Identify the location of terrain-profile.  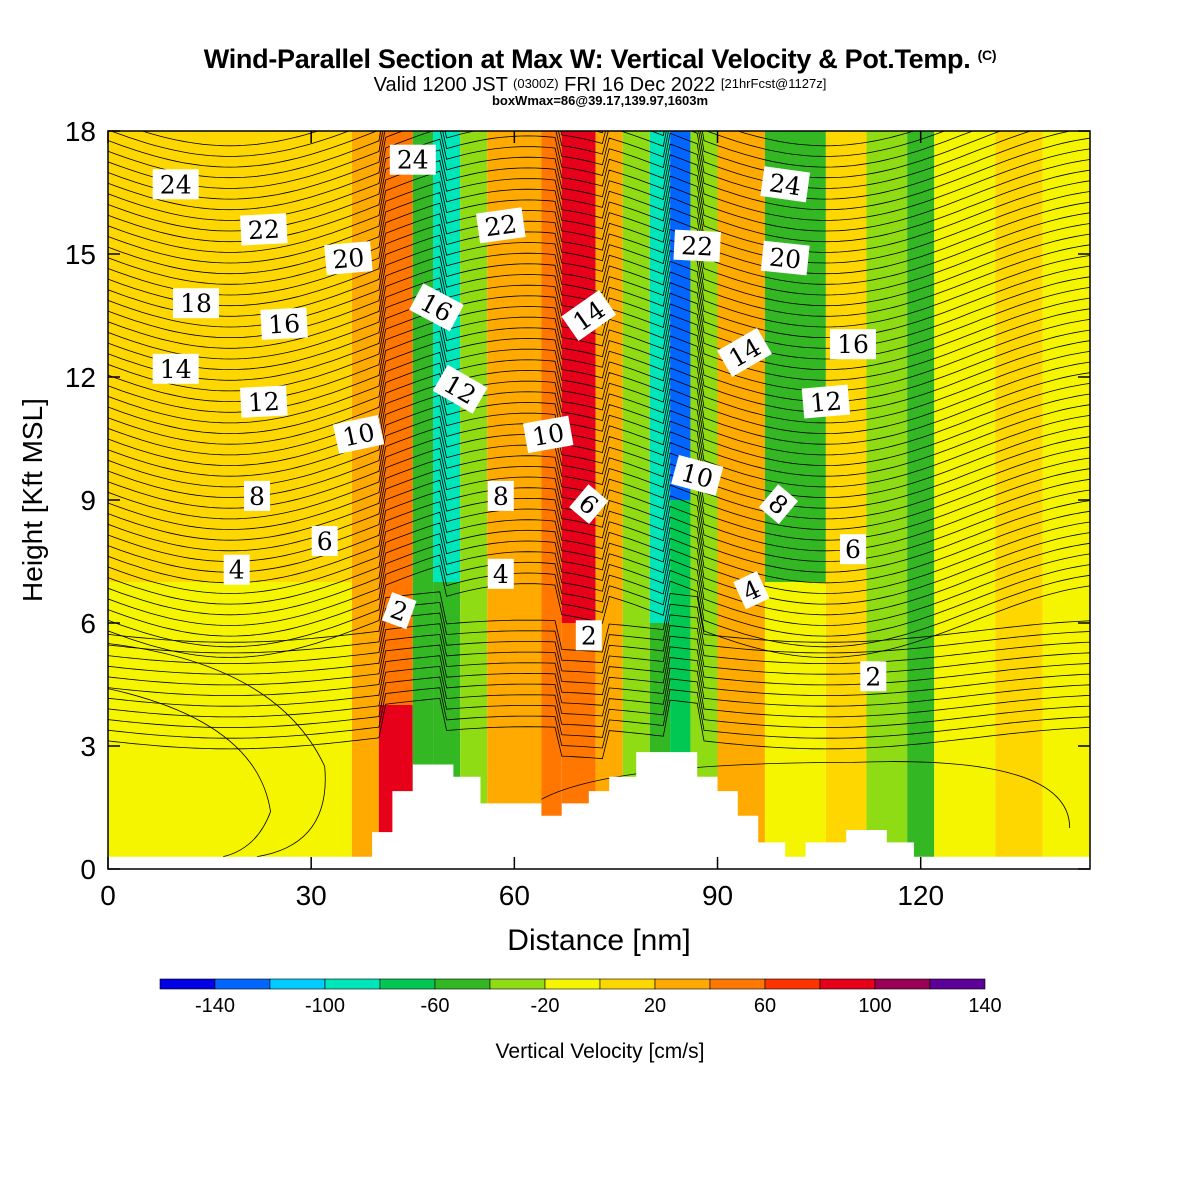
(599, 810).